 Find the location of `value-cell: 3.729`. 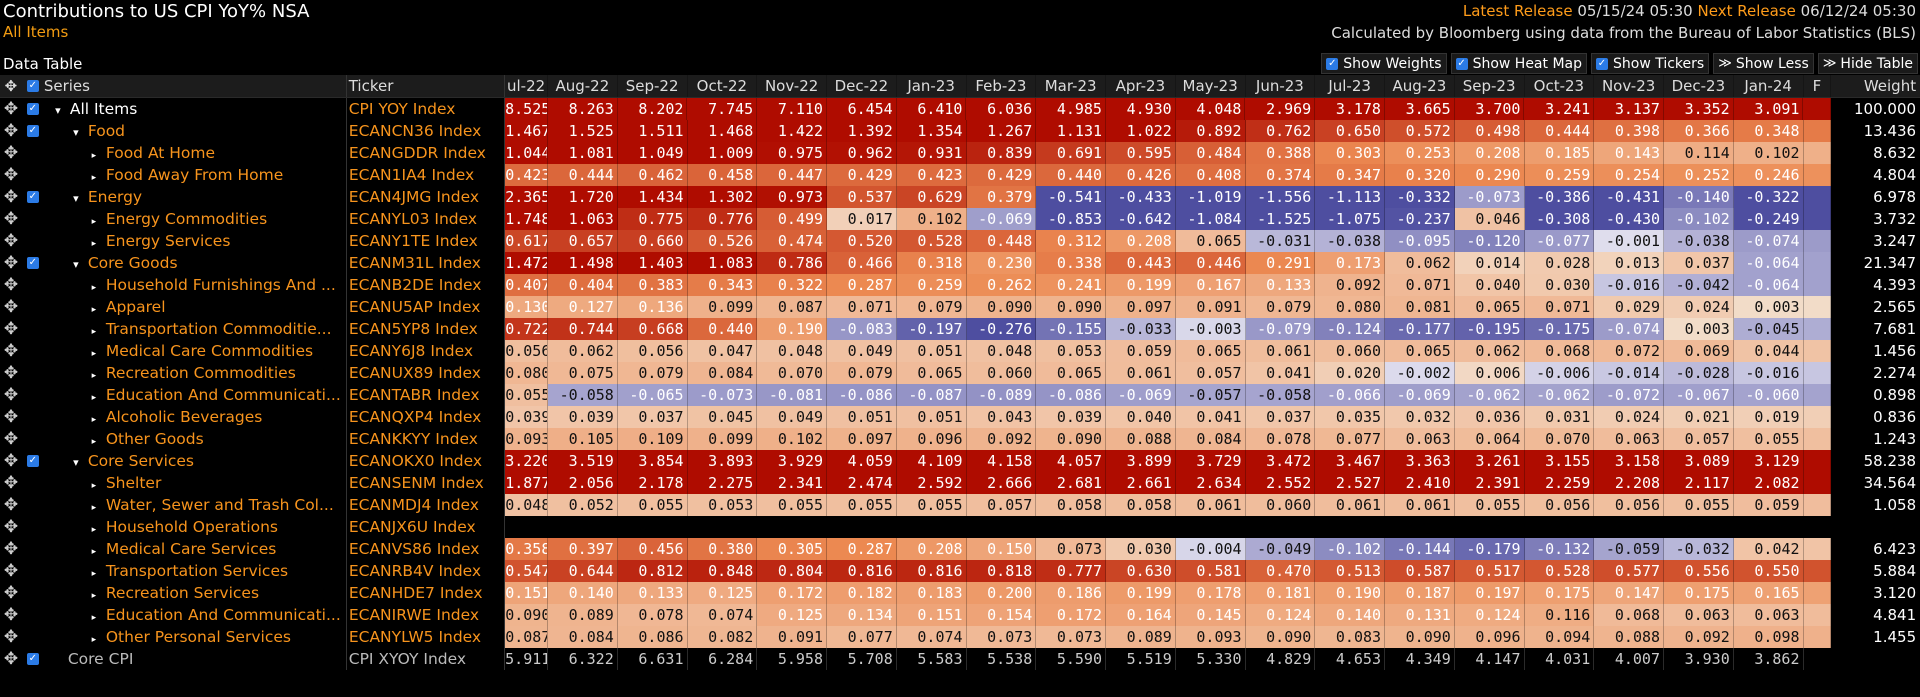

value-cell: 3.729 is located at coordinates (1210, 461).